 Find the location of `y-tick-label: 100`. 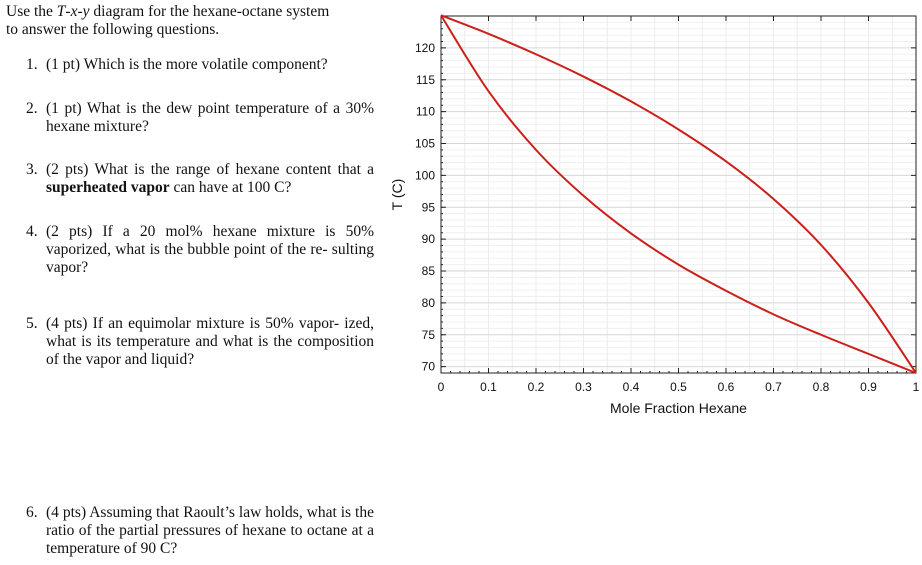

y-tick-label: 100 is located at coordinates (425, 175).